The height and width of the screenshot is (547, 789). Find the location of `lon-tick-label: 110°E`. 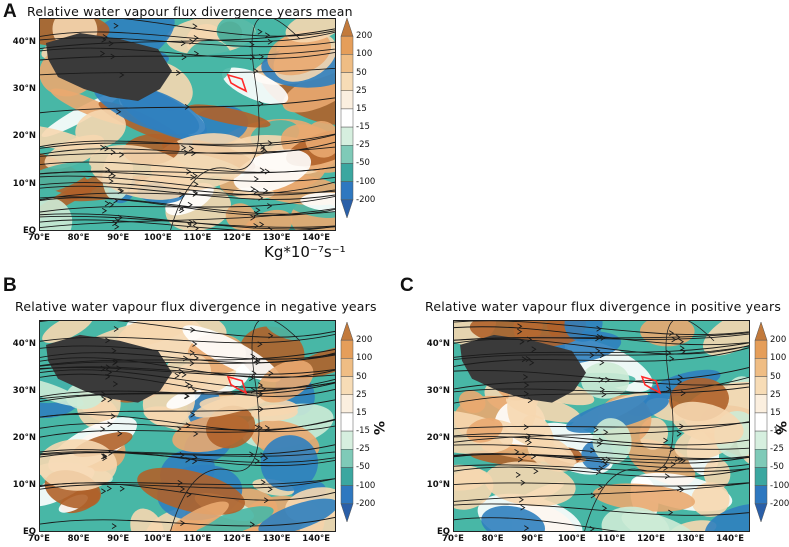

lon-tick-label: 110°E is located at coordinates (197, 238).